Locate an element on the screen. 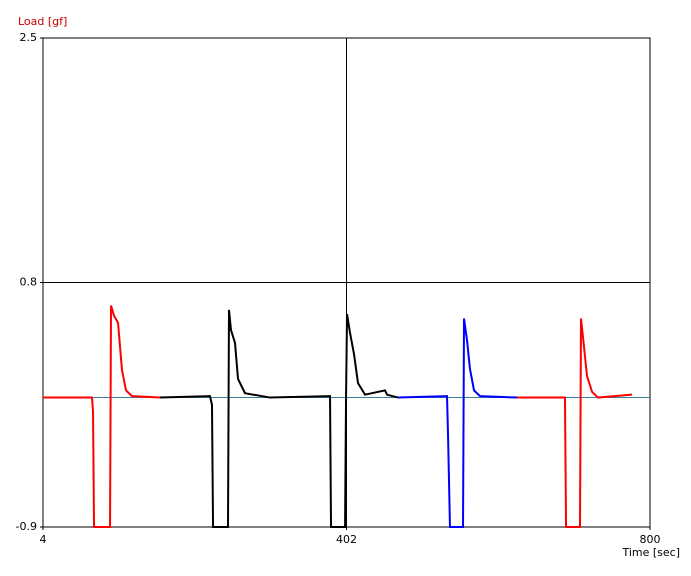  y-tick-label: 2.5 is located at coordinates (29, 37).